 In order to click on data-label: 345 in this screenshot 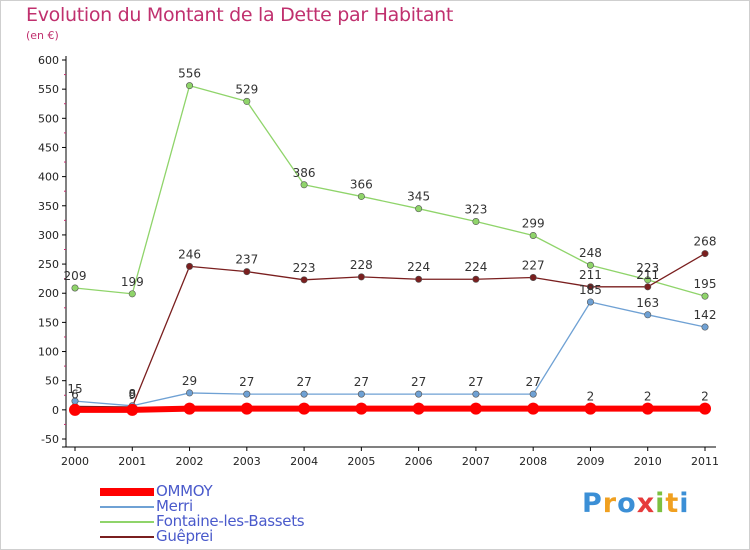, I will do `click(418, 197)`.